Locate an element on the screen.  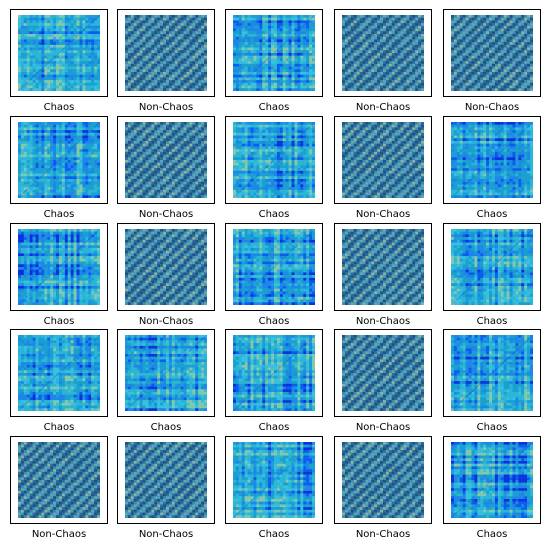
panel-22: Non-Chaos is located at coordinates (166, 490).